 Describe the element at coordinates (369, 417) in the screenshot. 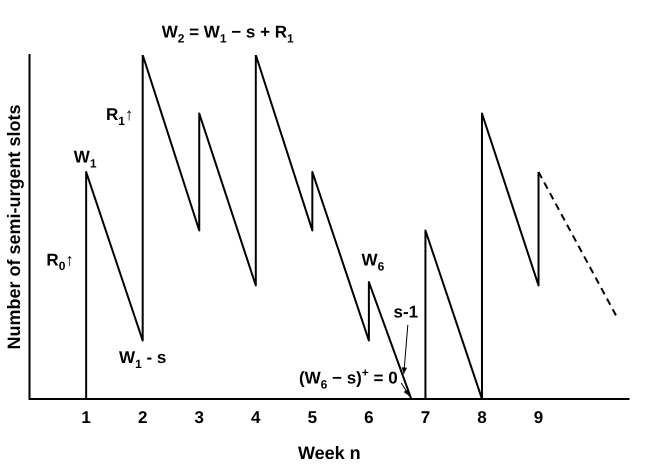

I see `x-tick-label: 6` at that location.